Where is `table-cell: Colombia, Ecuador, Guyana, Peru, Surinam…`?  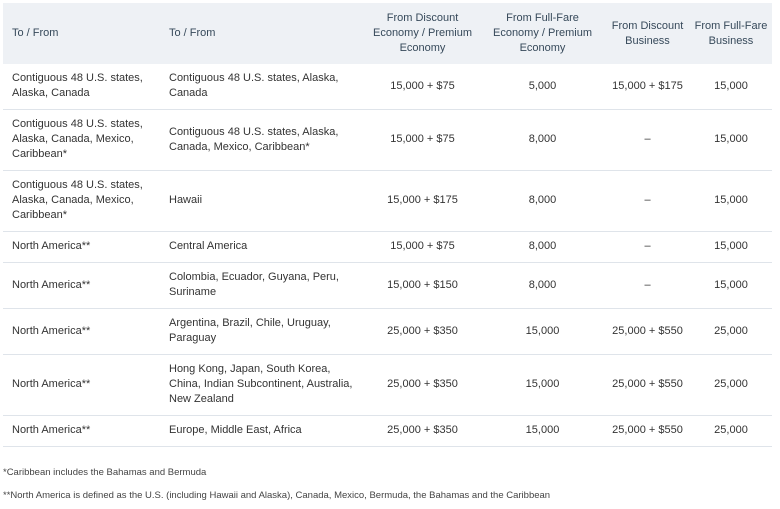
table-cell: Colombia, Ecuador, Guyana, Peru, Surinam… is located at coordinates (262, 285).